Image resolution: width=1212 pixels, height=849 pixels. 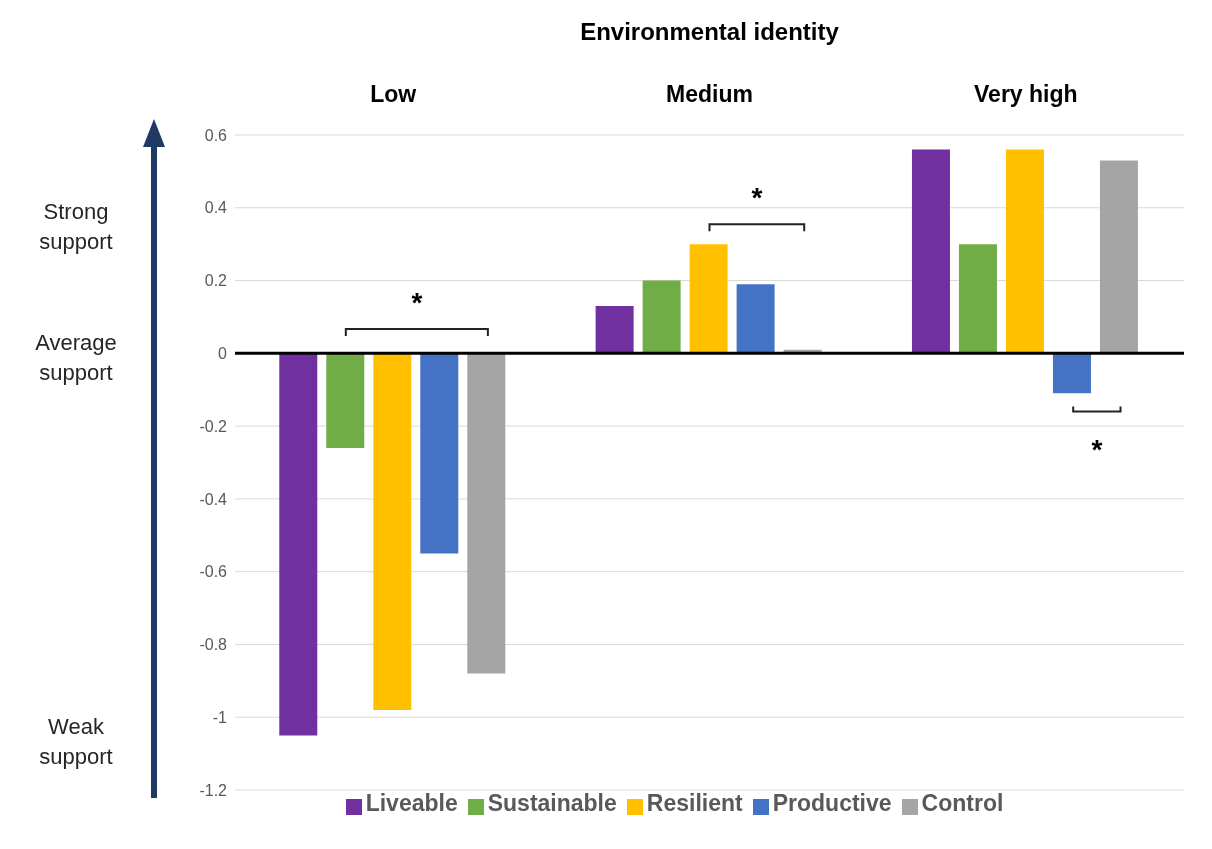 I want to click on y-tick-label: 0.6, so click(x=216, y=135).